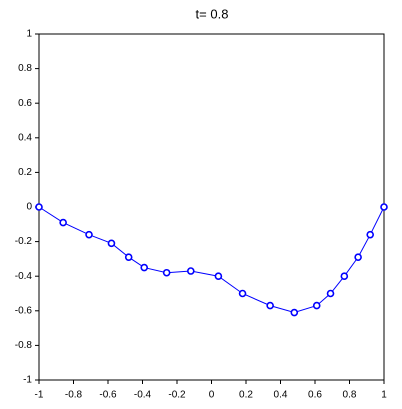 This screenshot has width=402, height=409. What do you see at coordinates (27, 380) in the screenshot?
I see `y-tick-label: -1` at bounding box center [27, 380].